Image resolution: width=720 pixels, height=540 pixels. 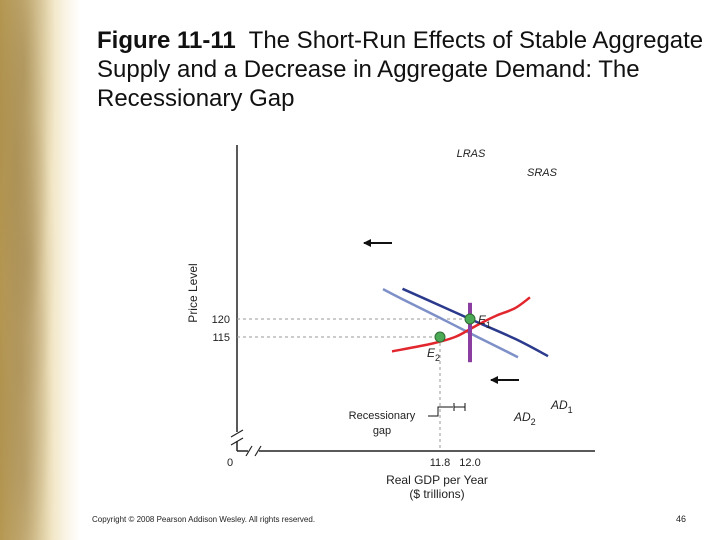 I want to click on recessionary-gap-label-line2: gap, so click(x=382, y=431).